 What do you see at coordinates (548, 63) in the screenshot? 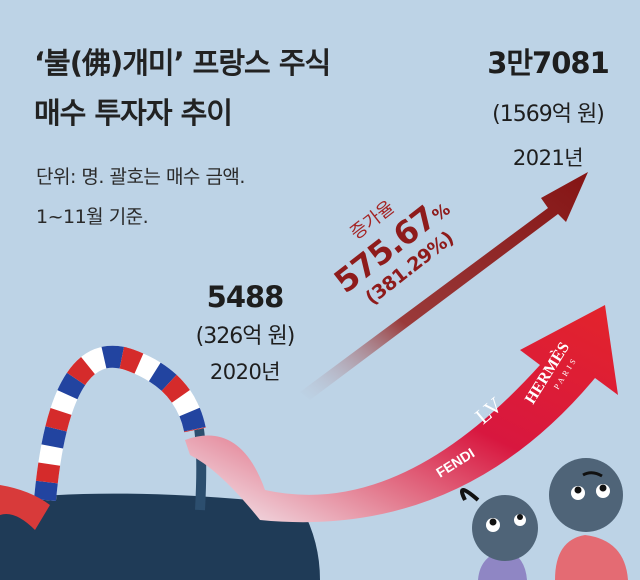
I see `value-2021: 3만7081` at bounding box center [548, 63].